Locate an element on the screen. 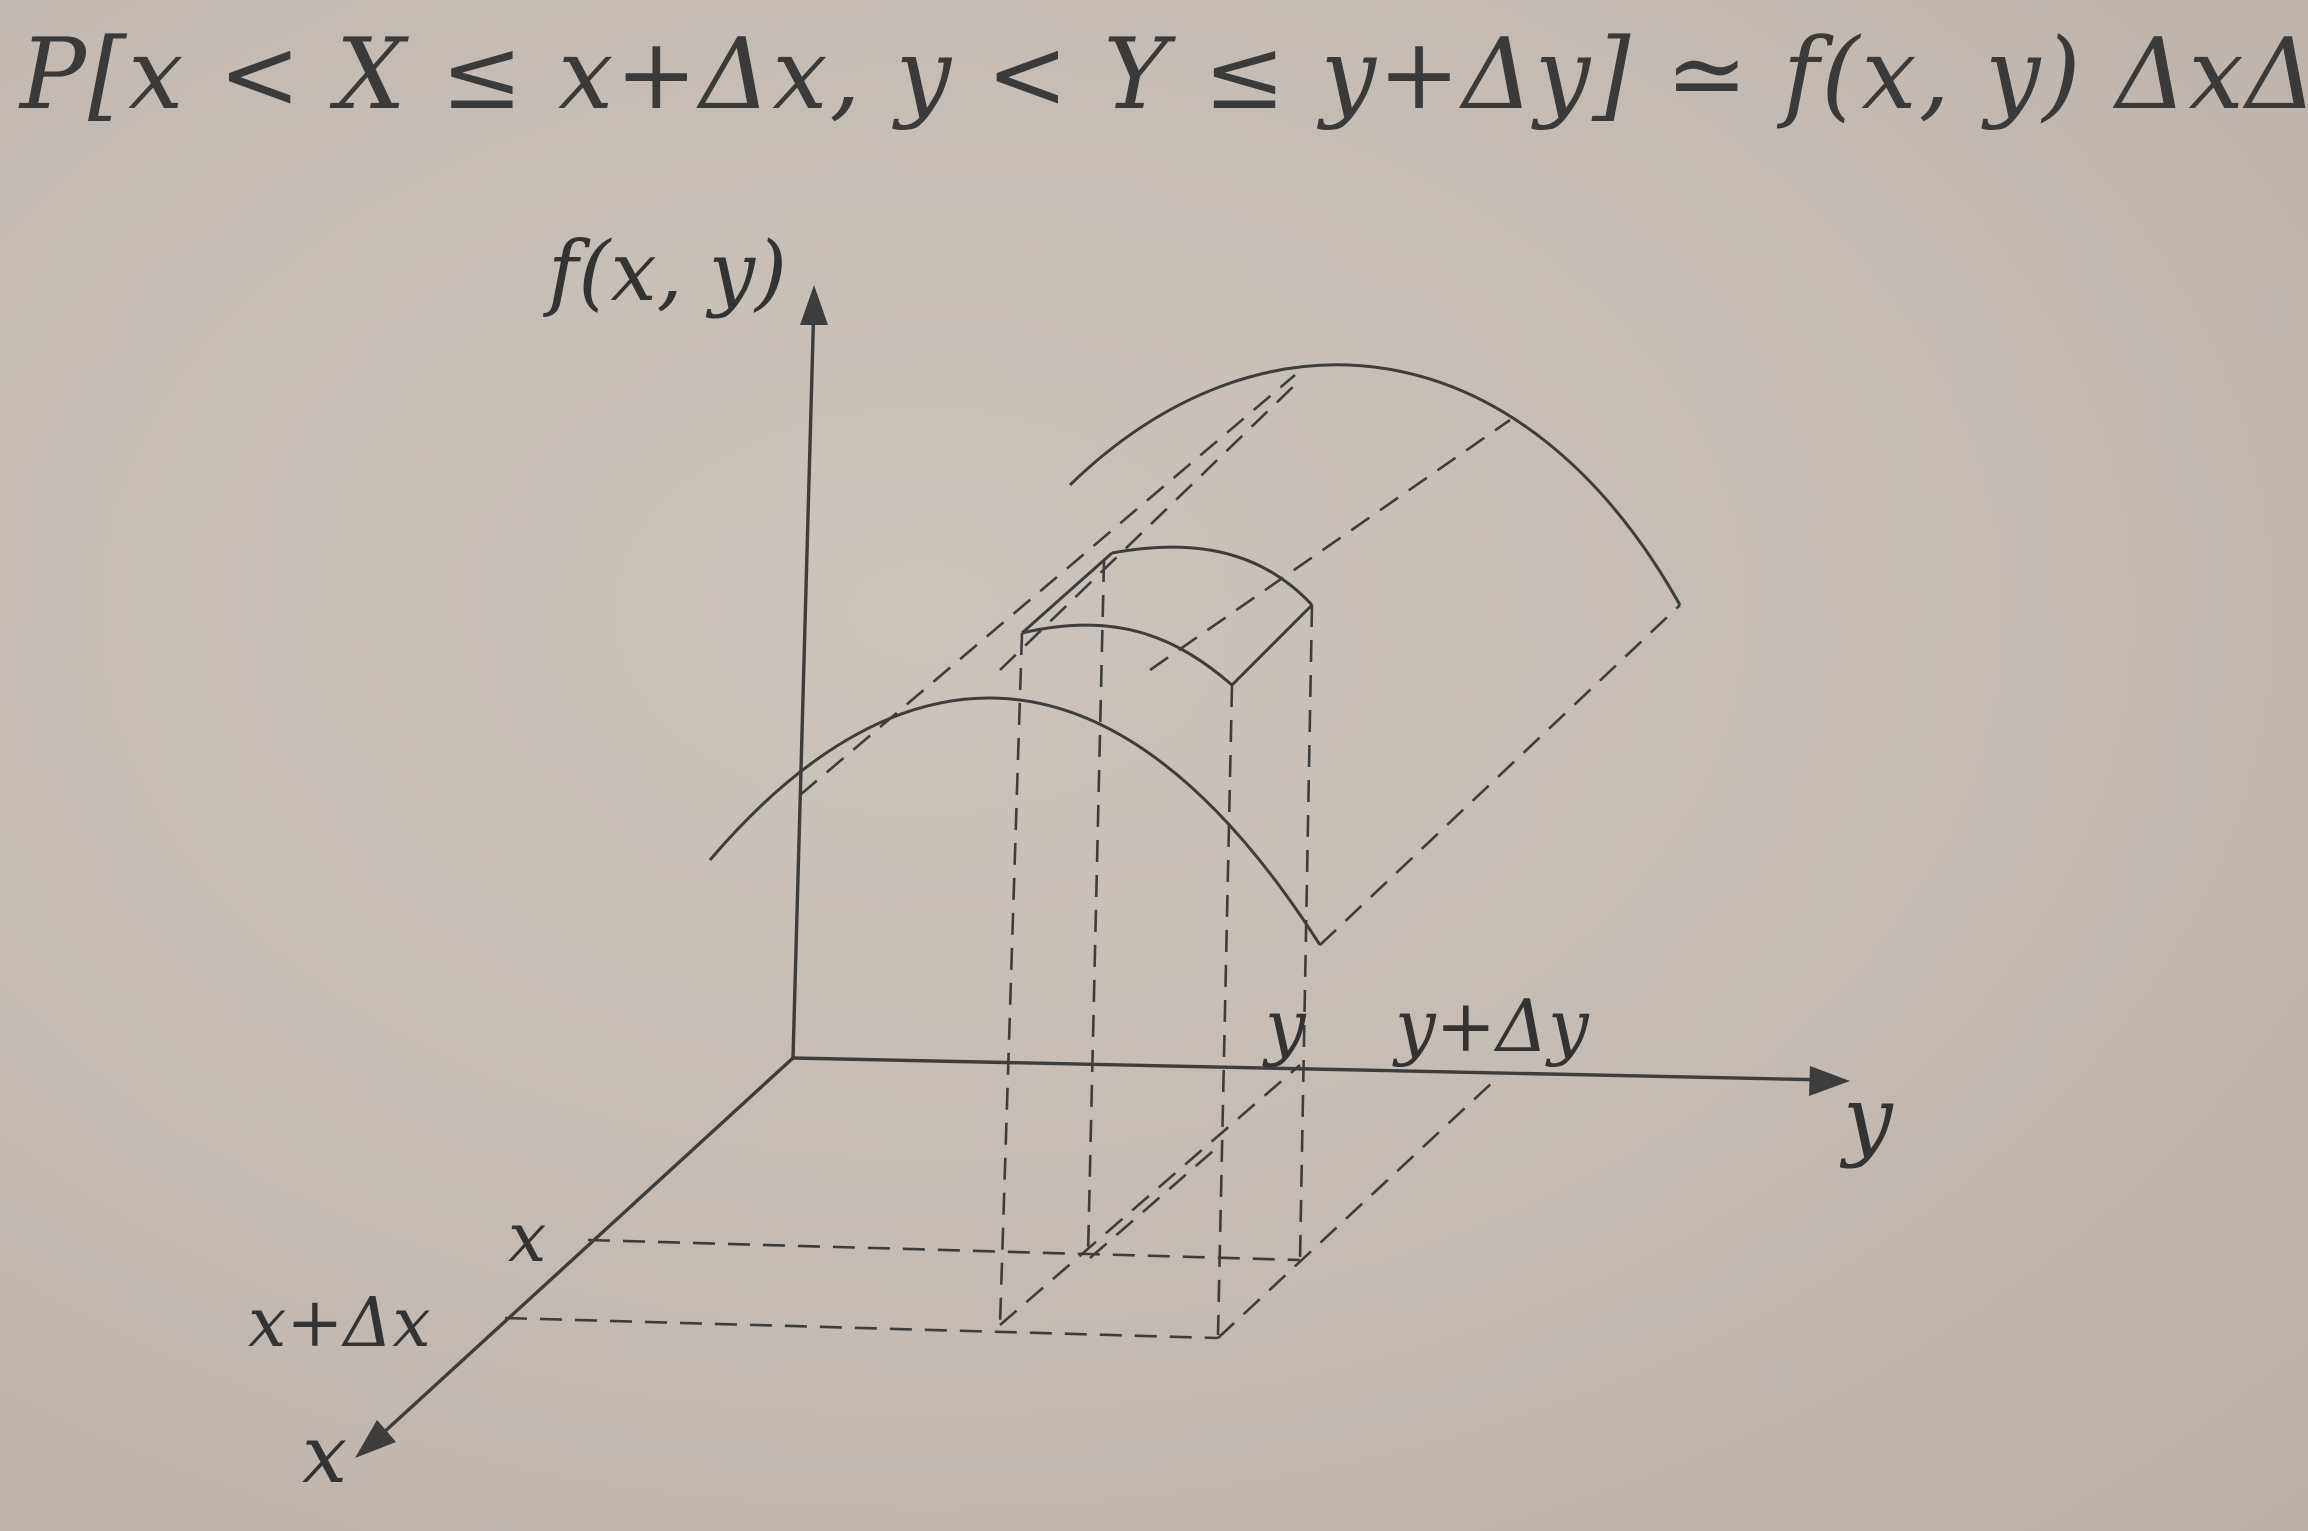 The image size is (2308, 1531). element-column is located at coordinates (1156, 947).